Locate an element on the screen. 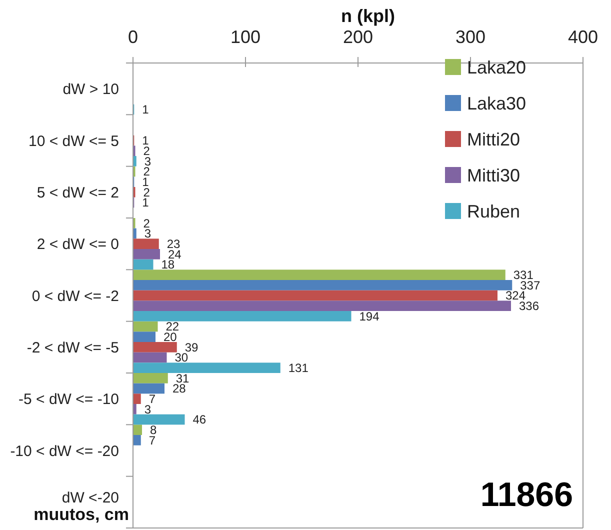 The width and height of the screenshot is (611, 530). x-tick-label: 100 is located at coordinates (245, 37).